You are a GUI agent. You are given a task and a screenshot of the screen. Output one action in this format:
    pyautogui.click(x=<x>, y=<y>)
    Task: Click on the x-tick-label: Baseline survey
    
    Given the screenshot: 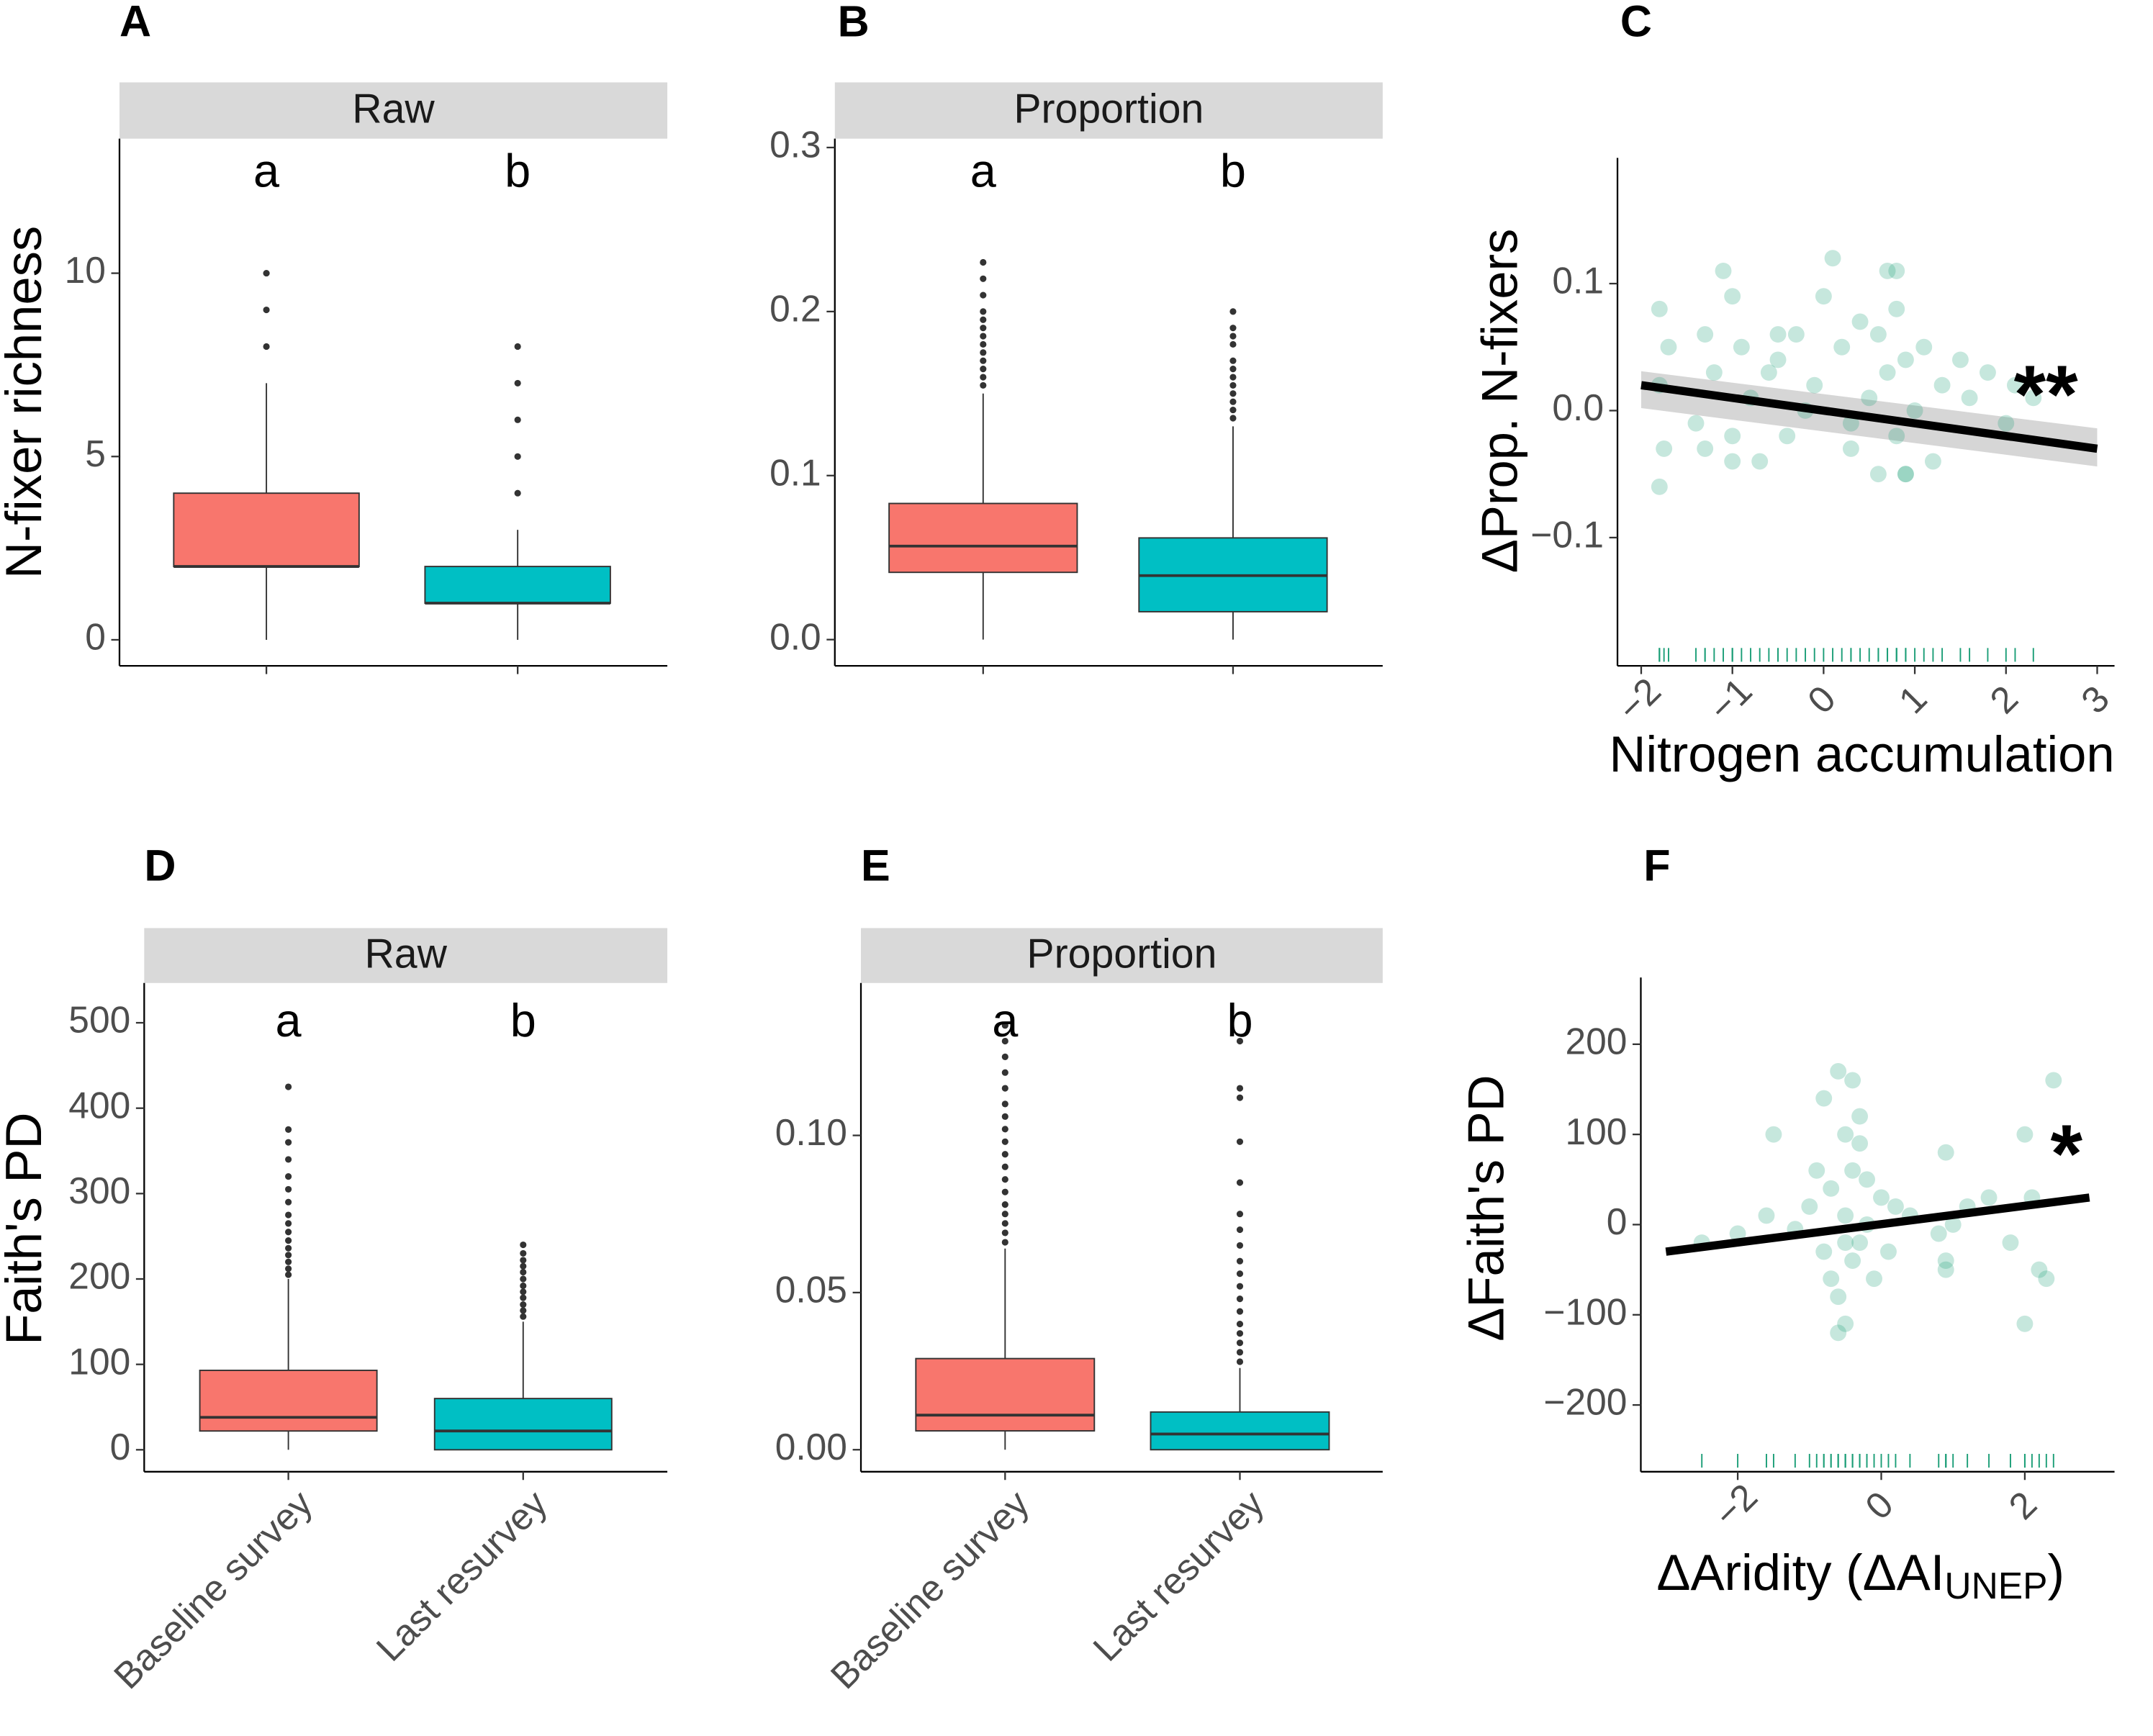 What is the action you would take?
    pyautogui.click(x=213, y=1589)
    